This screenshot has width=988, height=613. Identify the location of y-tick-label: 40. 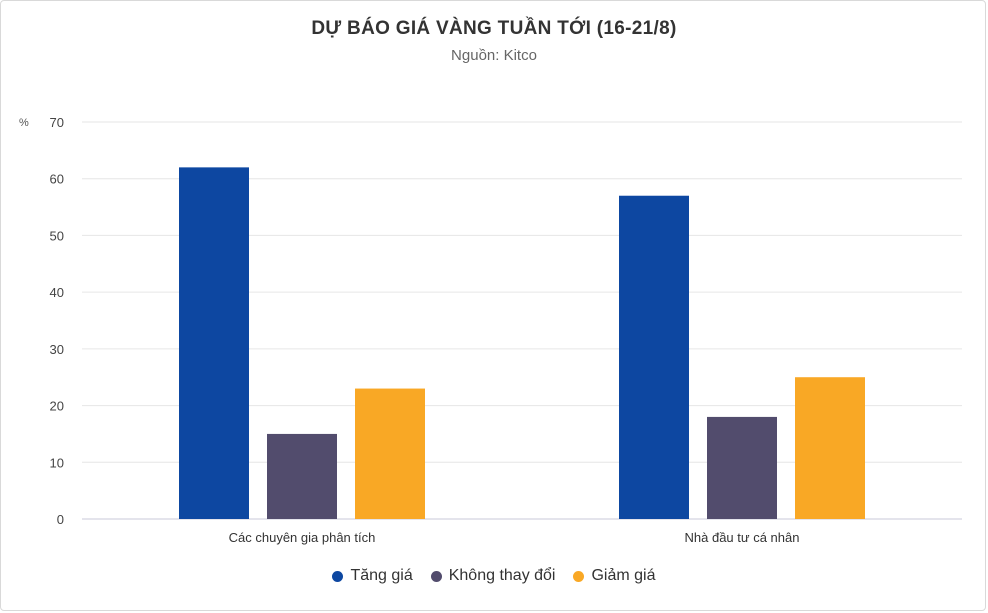
(57, 292).